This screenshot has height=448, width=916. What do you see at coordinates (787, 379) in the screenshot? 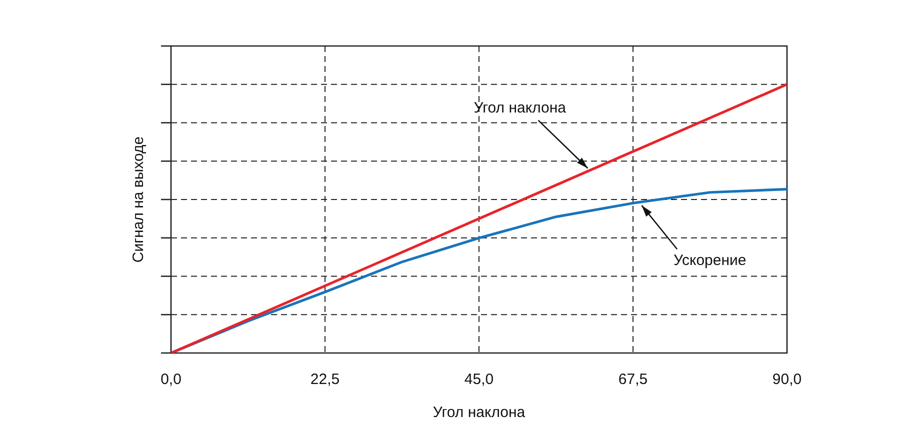
I see `x-tick-label: 90,0` at bounding box center [787, 379].